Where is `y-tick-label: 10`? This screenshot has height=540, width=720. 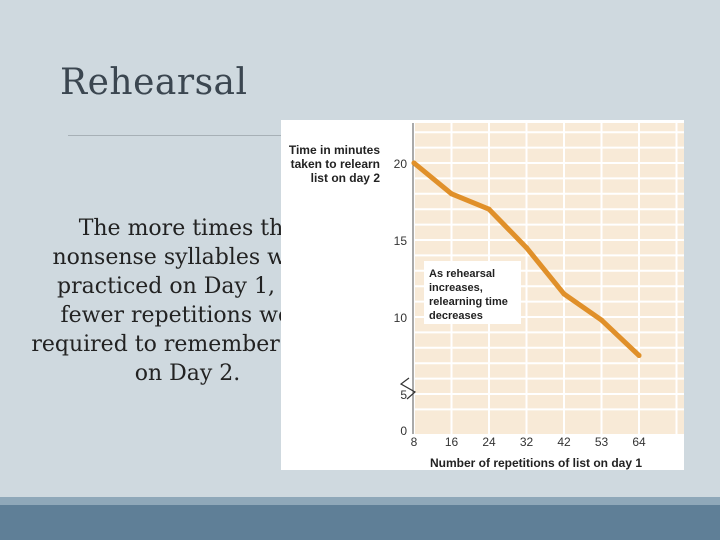
y-tick-label: 10 is located at coordinates (401, 318).